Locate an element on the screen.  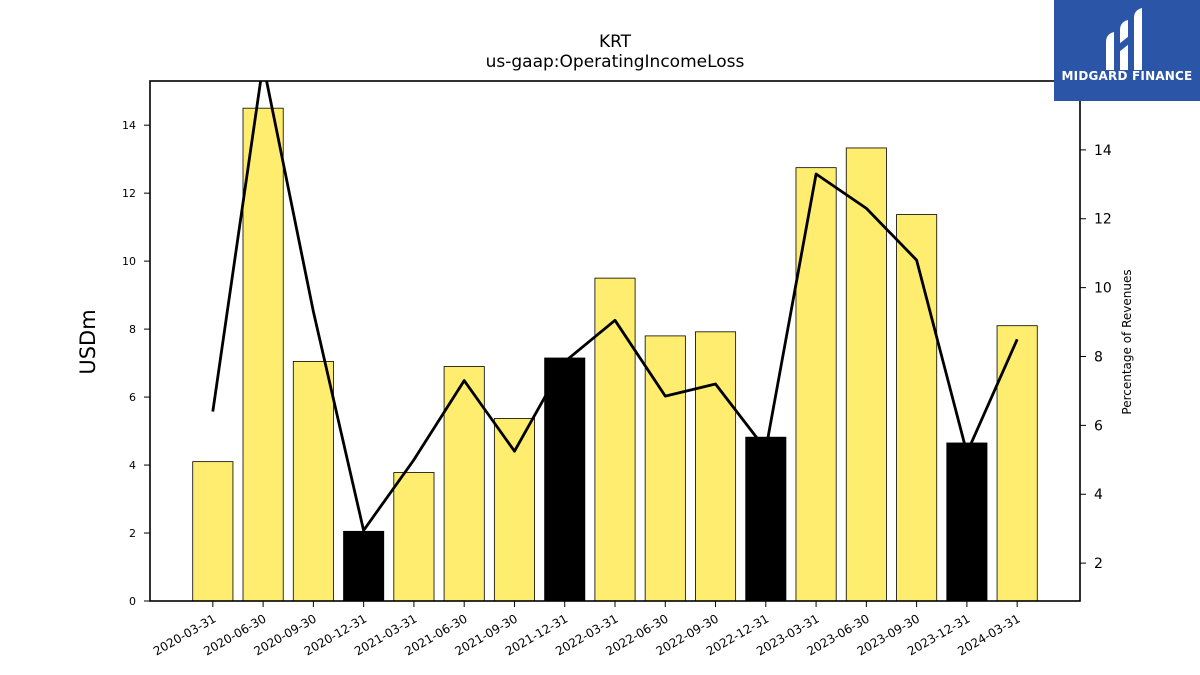
y2-tick-label-8: 8 is located at coordinates (1098, 357).